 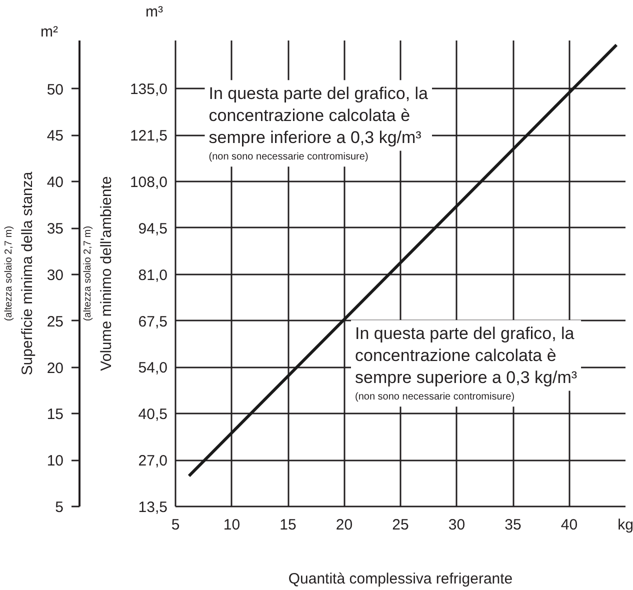 What do you see at coordinates (149, 136) in the screenshot?
I see `y-tick-label: 121,5` at bounding box center [149, 136].